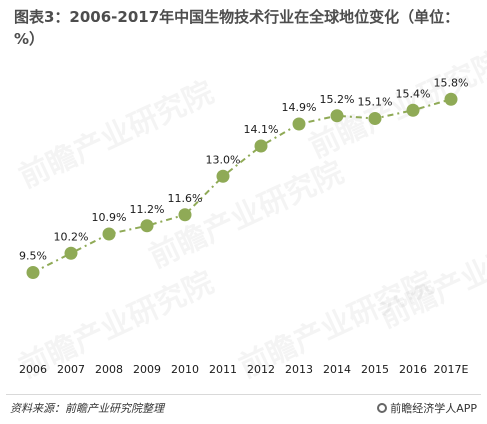 The image size is (487, 424). Describe the element at coordinates (33, 369) in the screenshot. I see `x-tick-label: 2006` at that location.